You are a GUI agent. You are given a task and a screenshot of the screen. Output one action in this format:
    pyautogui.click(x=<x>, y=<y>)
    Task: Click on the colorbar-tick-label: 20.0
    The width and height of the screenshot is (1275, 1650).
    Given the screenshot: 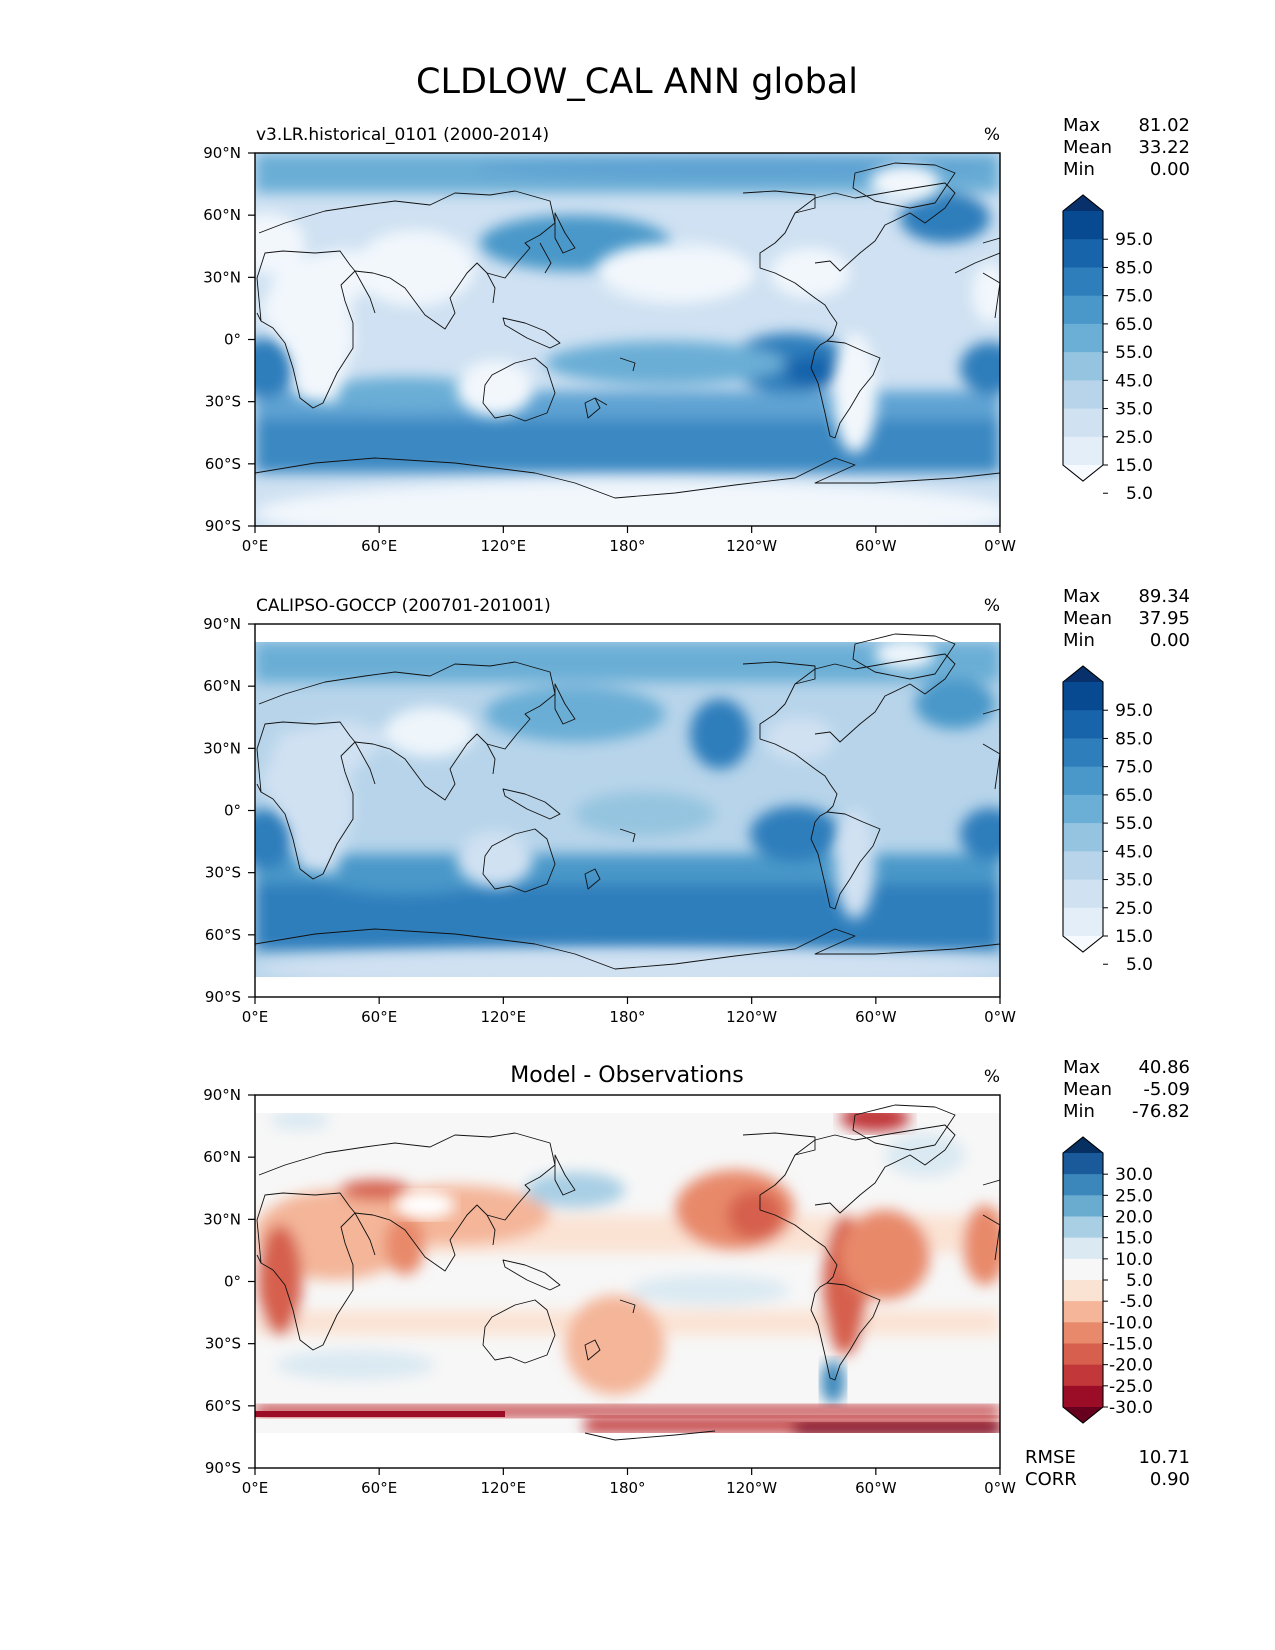 What is the action you would take?
    pyautogui.click(x=1134, y=1218)
    